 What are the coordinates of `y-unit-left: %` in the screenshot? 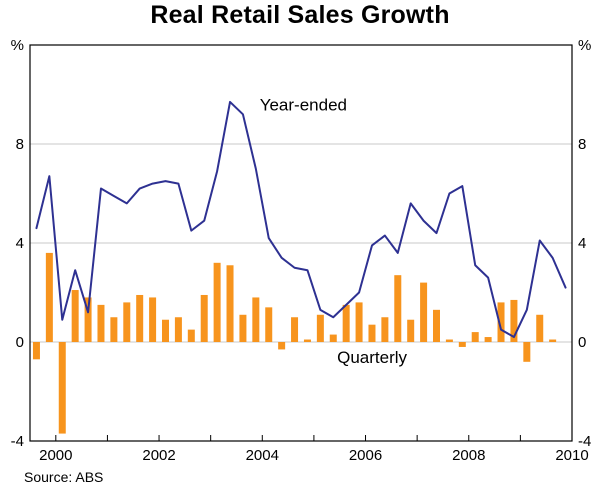 It's located at (17, 45).